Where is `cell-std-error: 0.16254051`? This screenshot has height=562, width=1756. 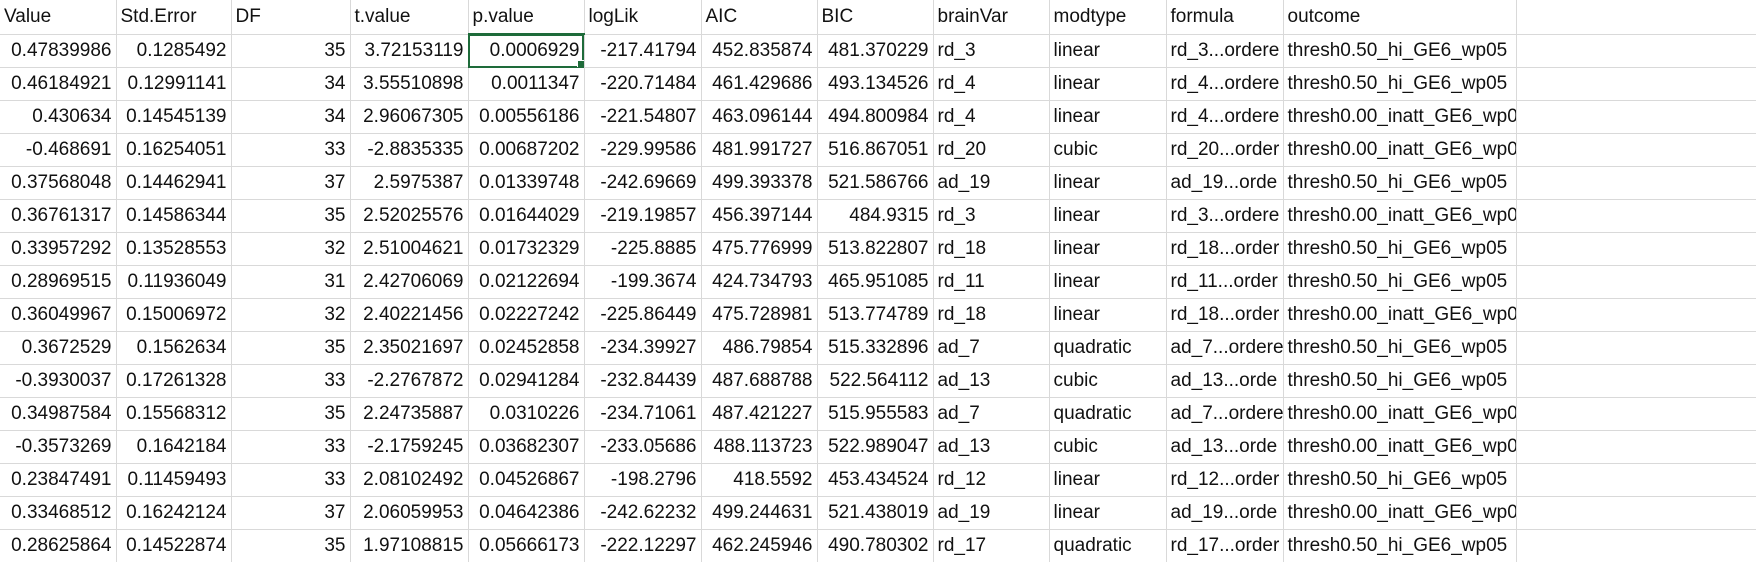
cell-std-error: 0.16254051 is located at coordinates (174, 150).